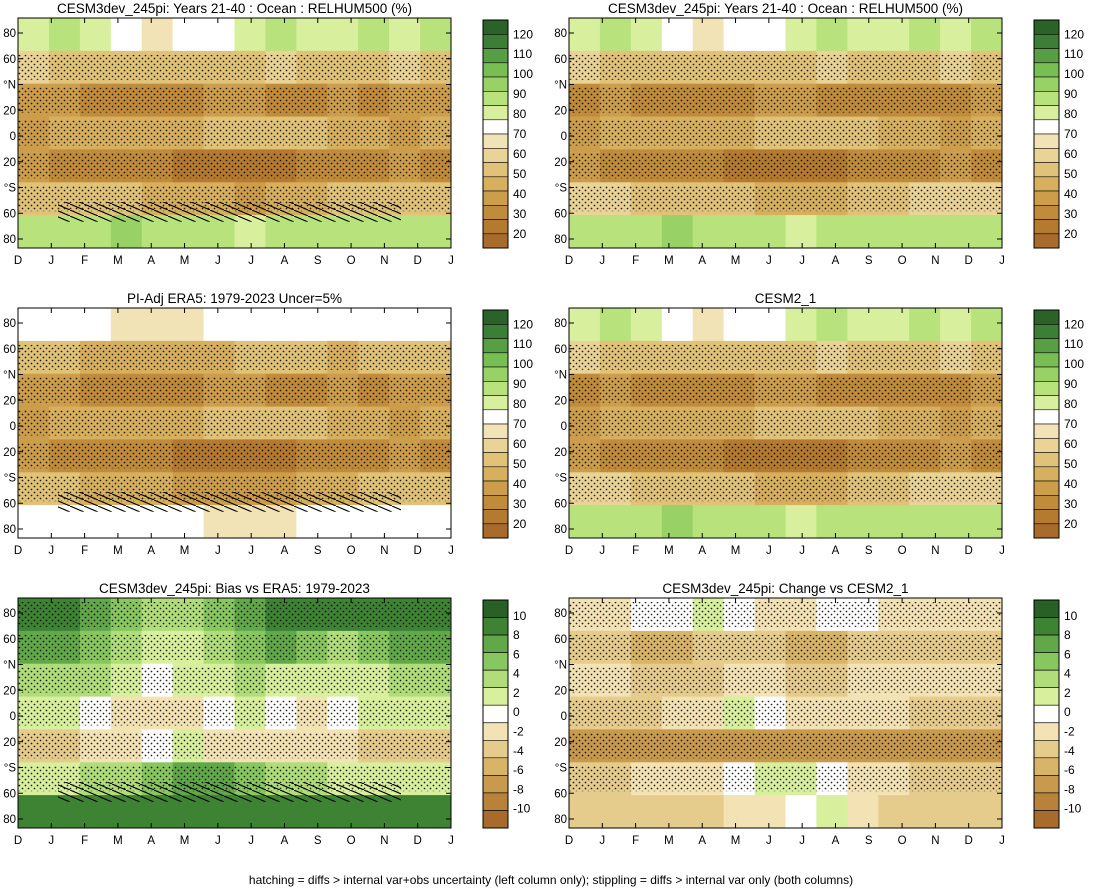 The width and height of the screenshot is (1102, 891). I want to click on y-tick-label: 0, so click(13, 717).